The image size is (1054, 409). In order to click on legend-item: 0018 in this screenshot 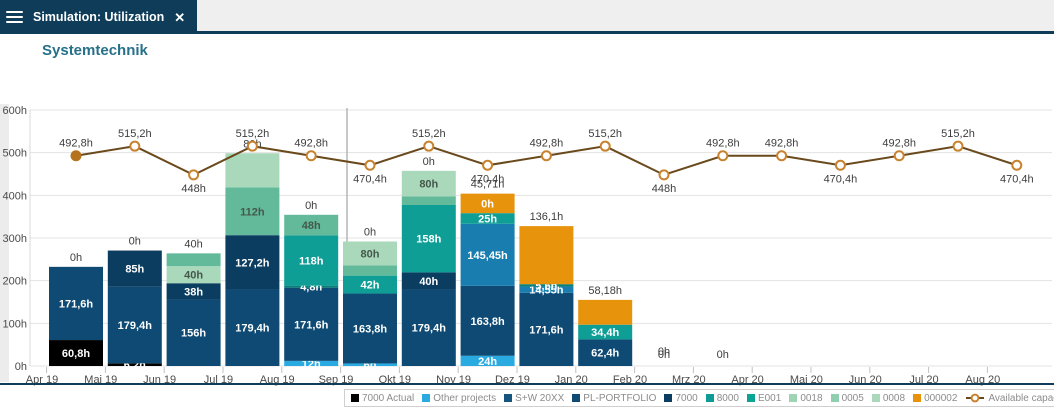, I will do `click(806, 398)`.